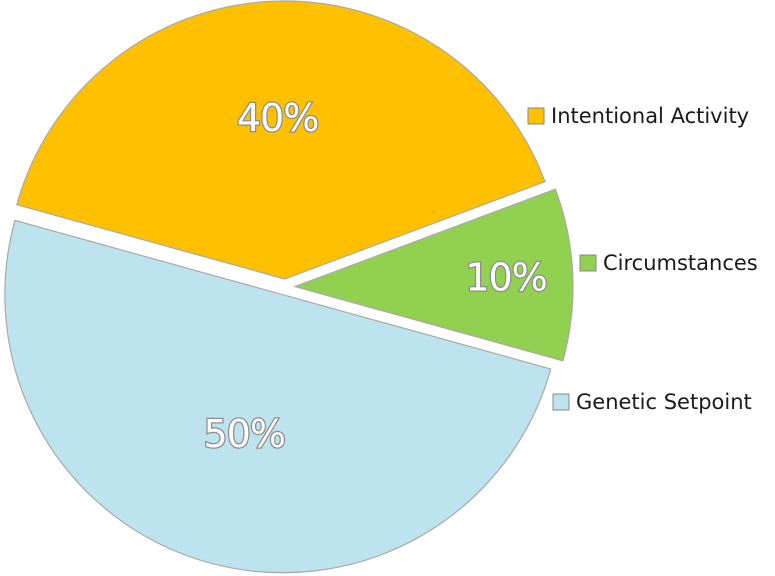 The image size is (775, 576). Describe the element at coordinates (664, 402) in the screenshot. I see `legend-label-genetic-setpoint: Genetic Setpoint` at that location.